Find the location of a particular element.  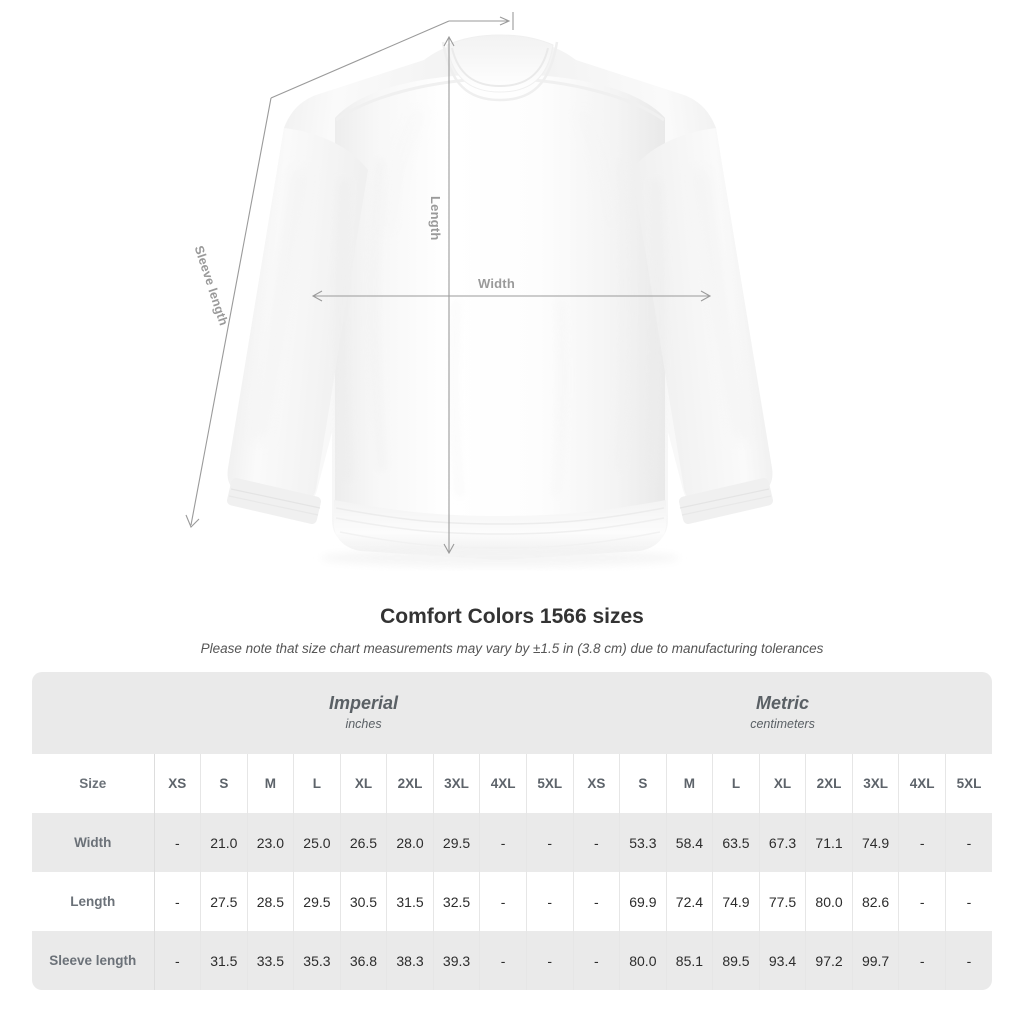

cell-sleeve-length-metric-2xl: 97.2 is located at coordinates (829, 960).